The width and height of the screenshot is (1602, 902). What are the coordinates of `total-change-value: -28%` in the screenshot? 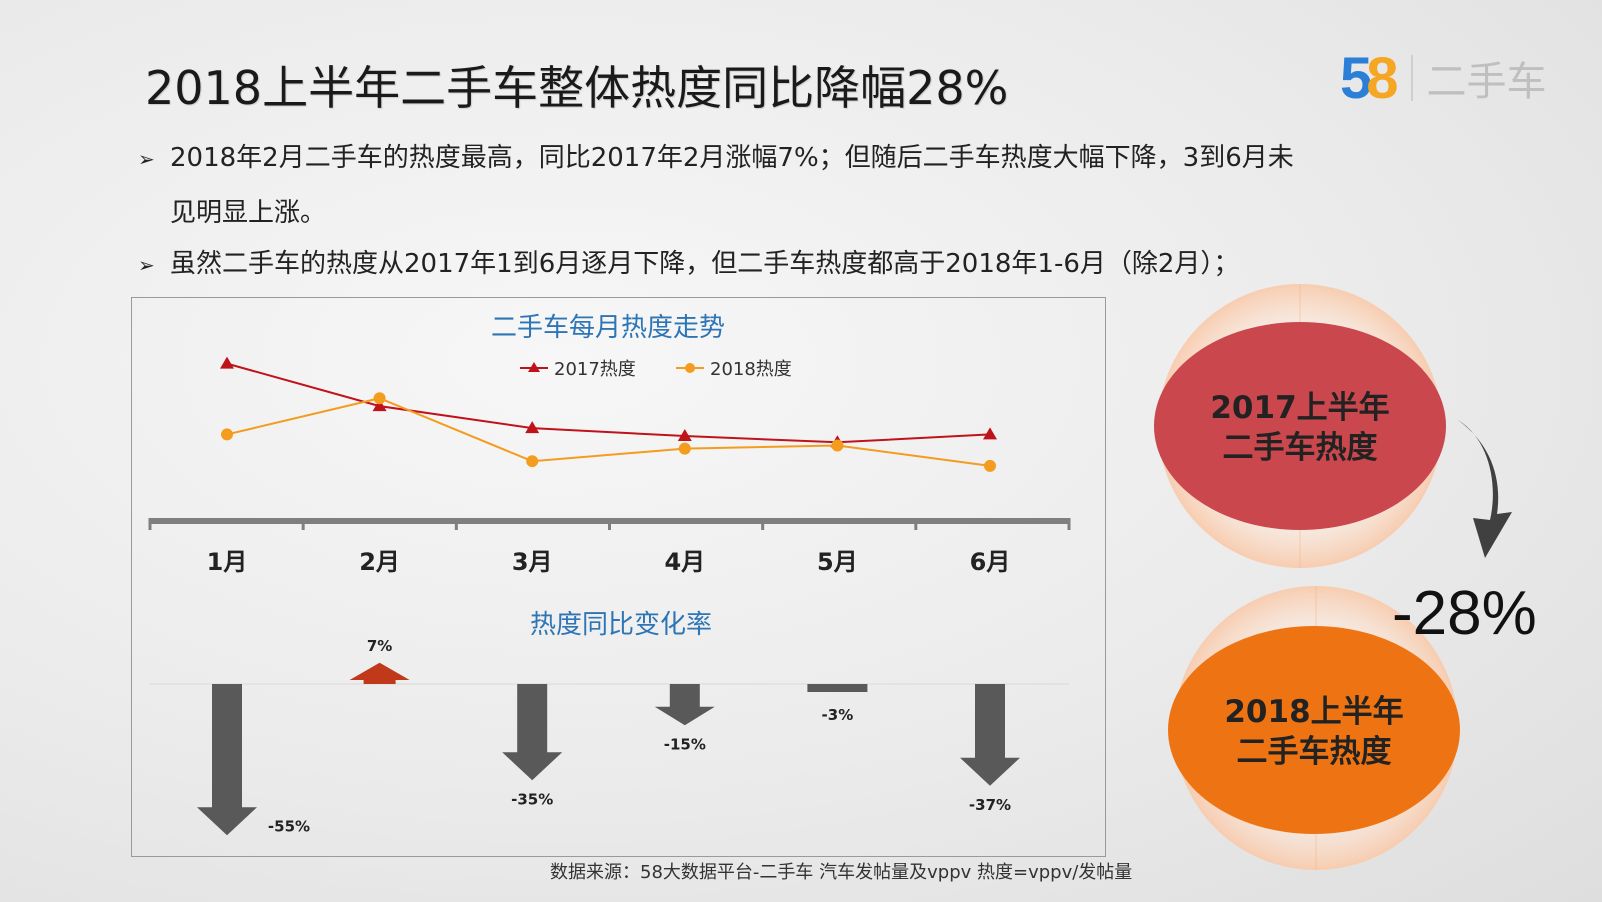 It's located at (1464, 613).